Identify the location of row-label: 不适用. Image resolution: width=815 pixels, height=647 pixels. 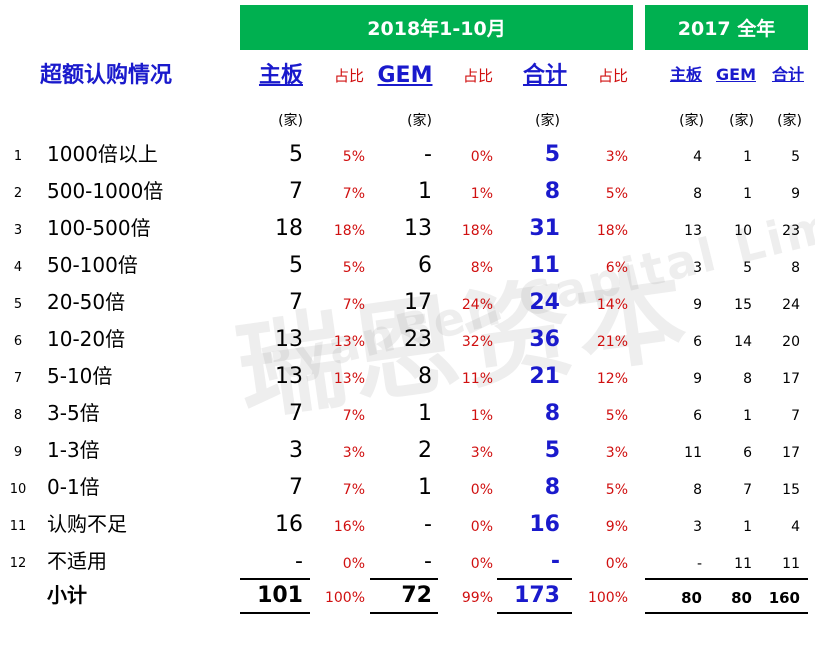
(77, 561).